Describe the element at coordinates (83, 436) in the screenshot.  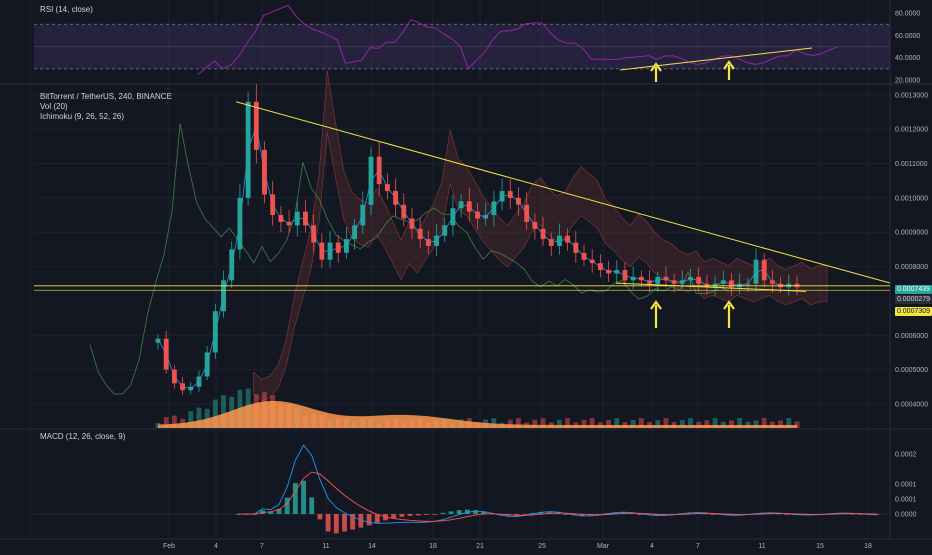
I see `macd-legend: MACD (12, 26, close, 9)` at that location.